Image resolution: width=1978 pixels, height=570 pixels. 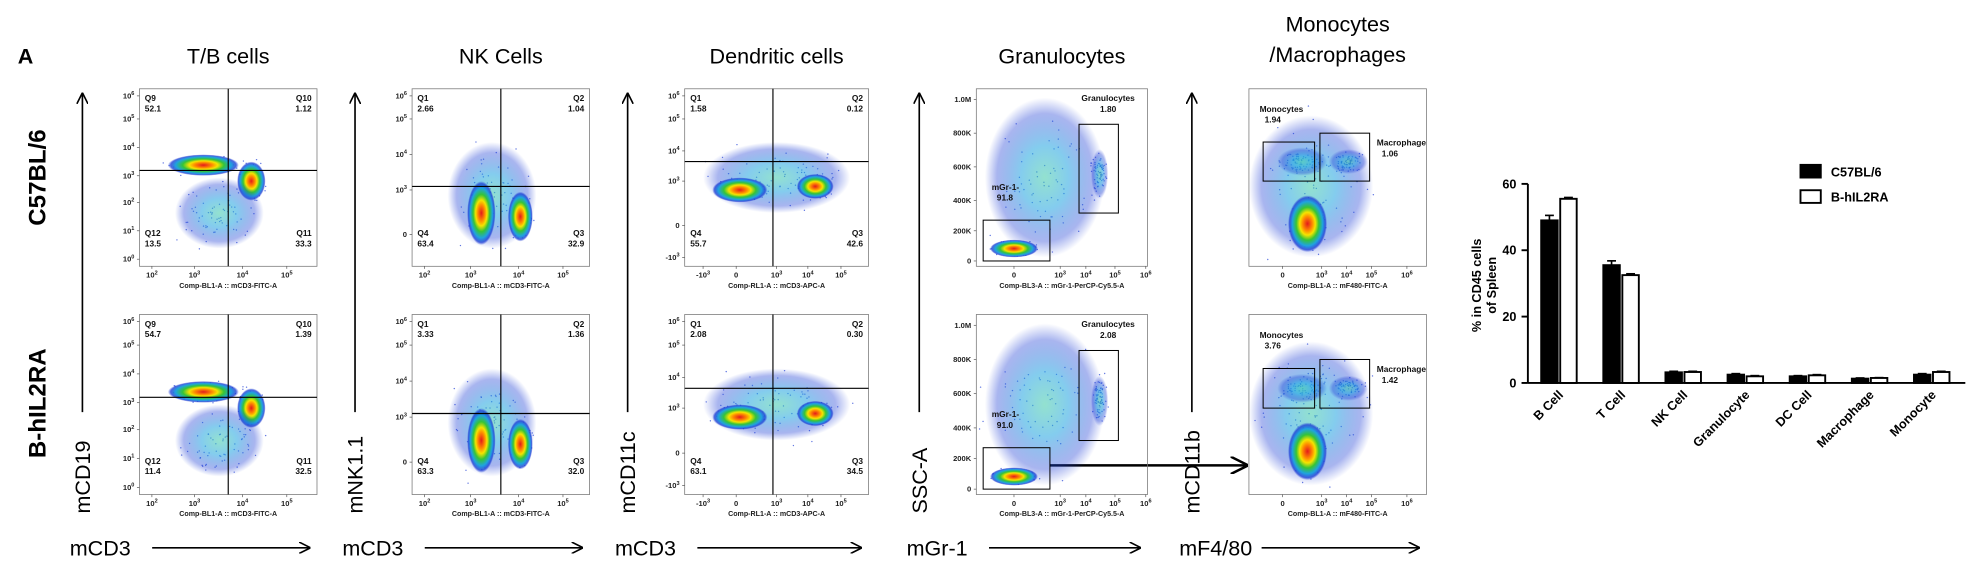 What do you see at coordinates (132, 201) in the screenshot?
I see `tick-exponent: 2` at bounding box center [132, 201].